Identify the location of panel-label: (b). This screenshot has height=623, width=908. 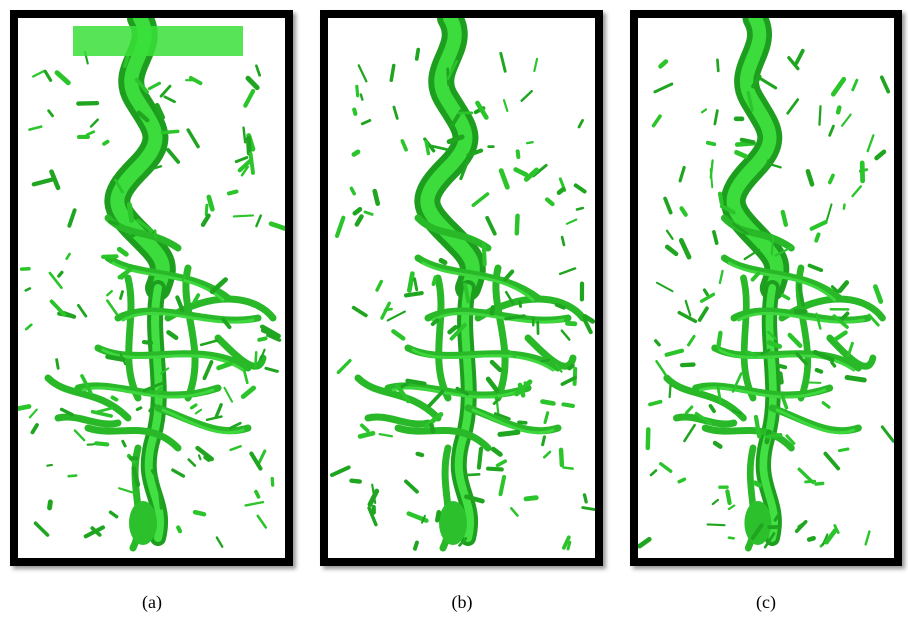
(462, 602).